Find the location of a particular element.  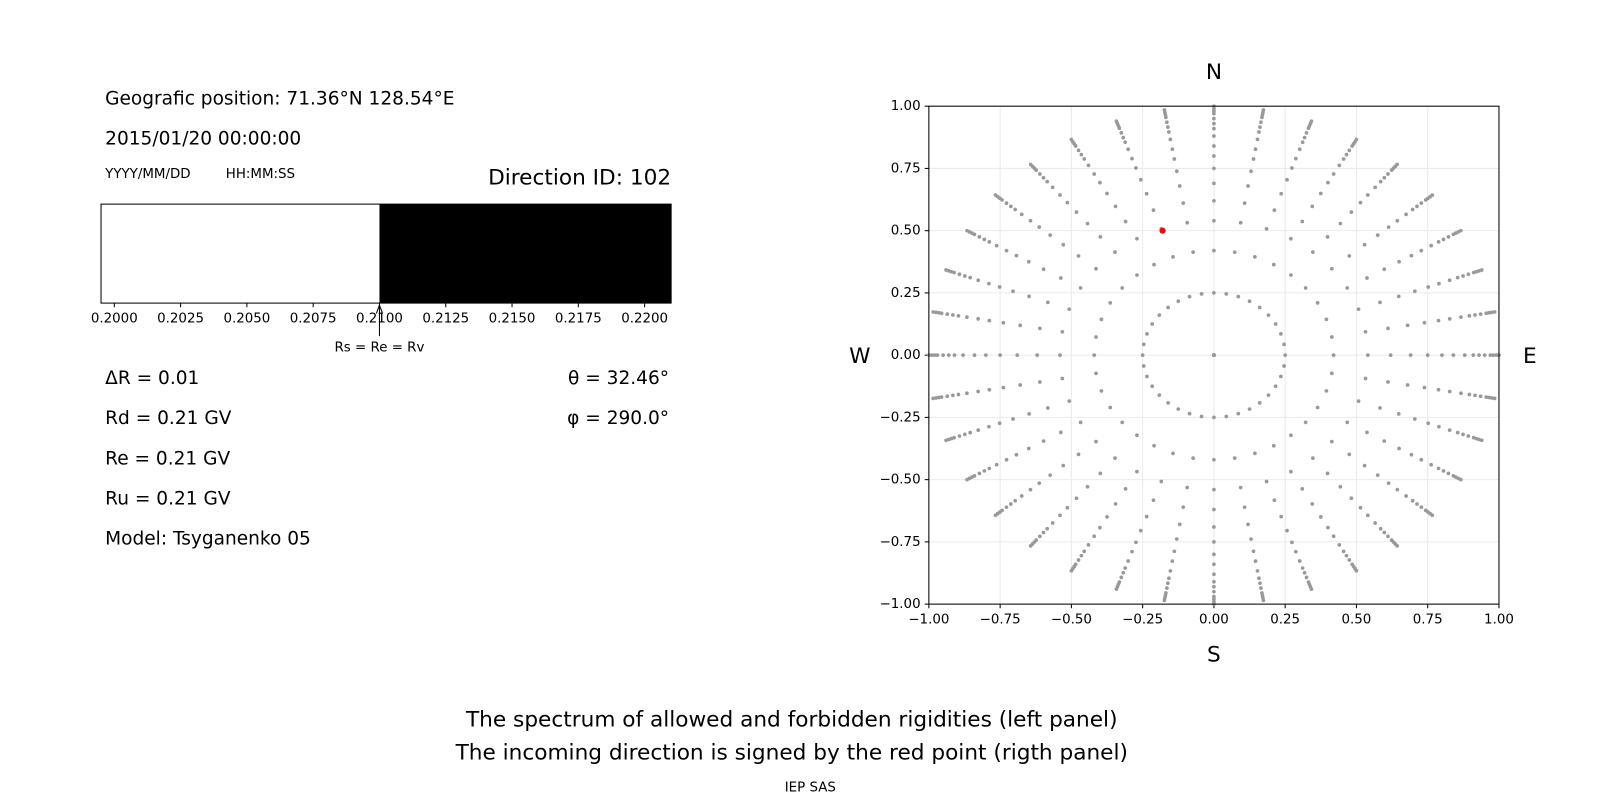

incoming-direction is located at coordinates (1162, 230).